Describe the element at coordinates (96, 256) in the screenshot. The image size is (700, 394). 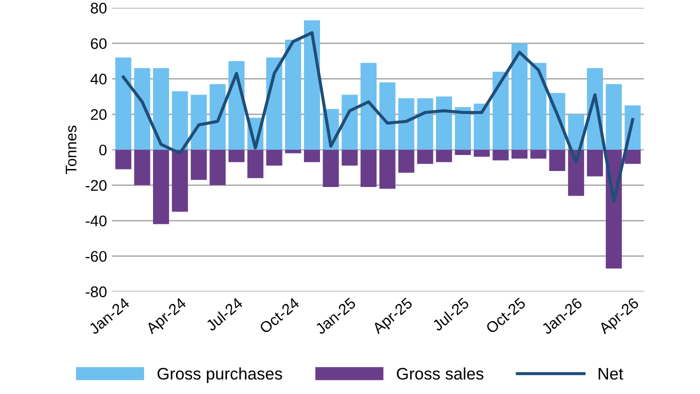
I see `y-tick-label: -60` at that location.